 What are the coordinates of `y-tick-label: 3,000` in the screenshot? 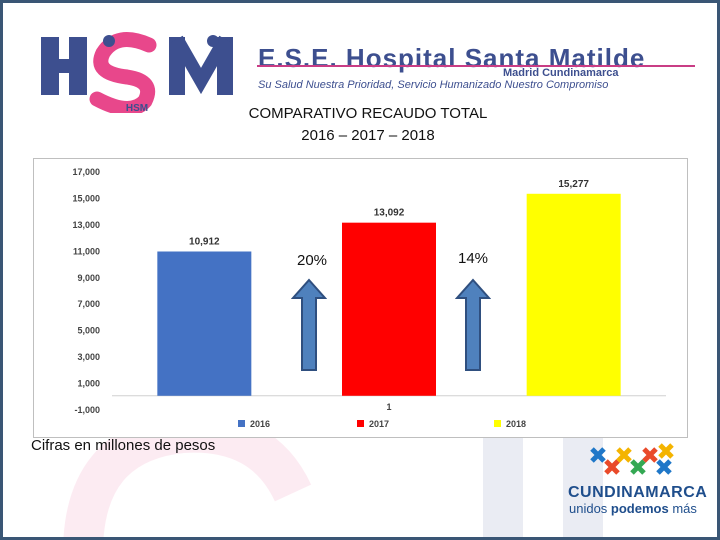 It's located at (88, 357).